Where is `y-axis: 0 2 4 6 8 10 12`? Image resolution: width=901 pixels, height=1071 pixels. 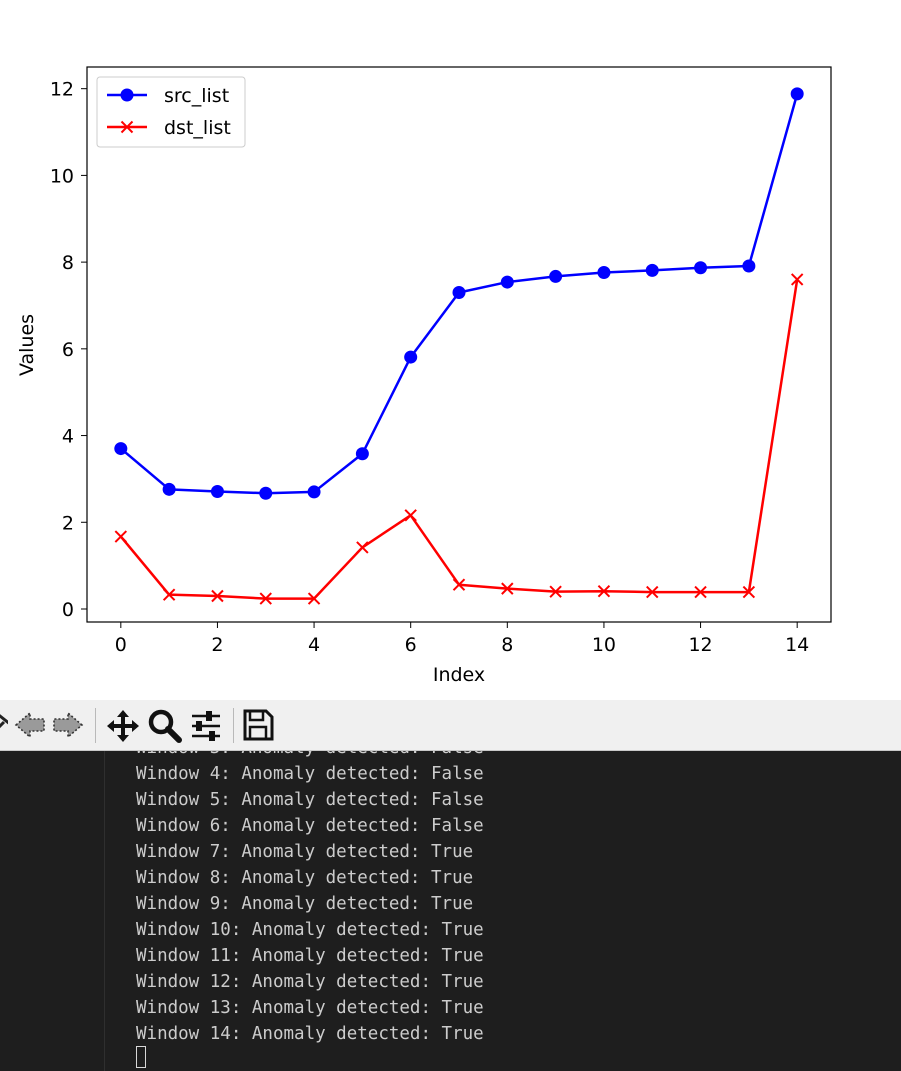 y-axis: 0 2 4 6 8 10 12 is located at coordinates (68, 350).